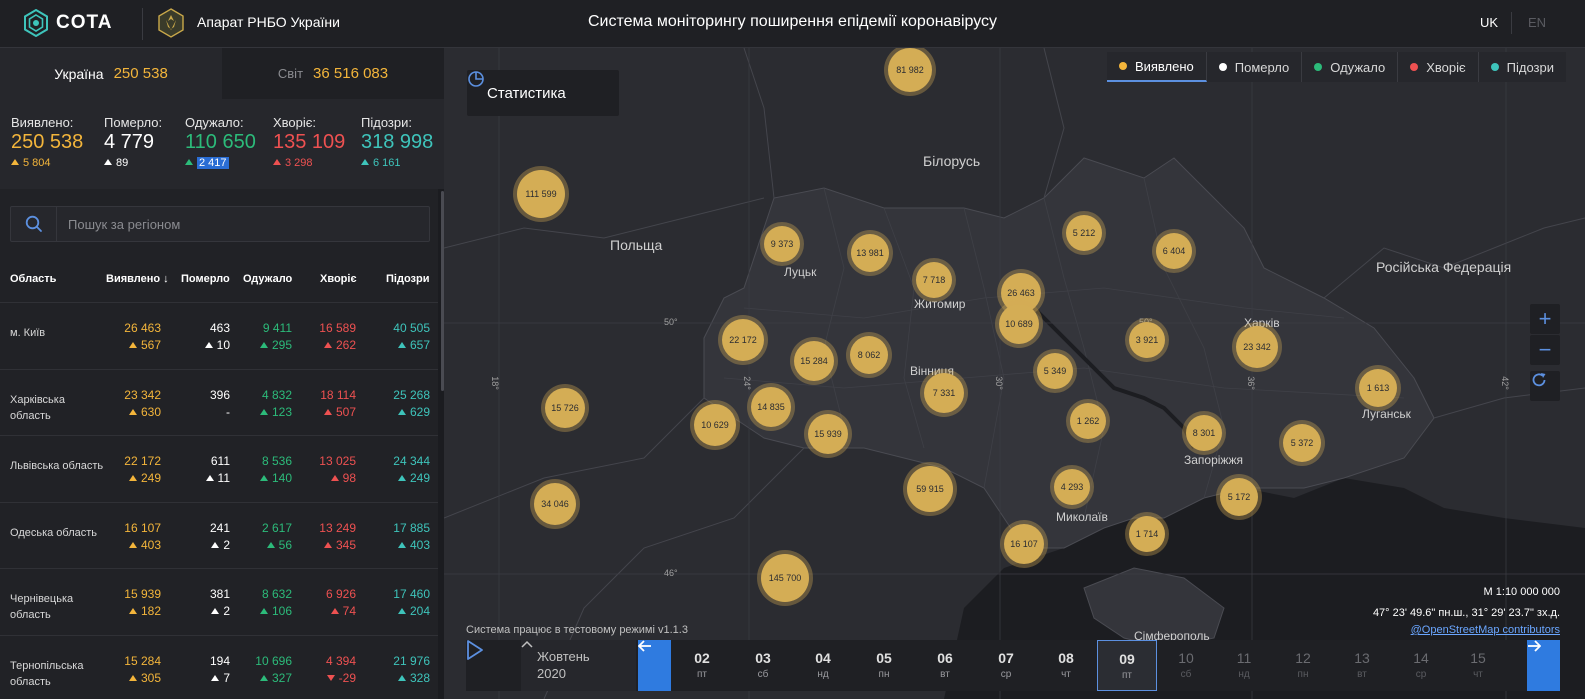 The height and width of the screenshot is (699, 1585). Describe the element at coordinates (243, 224) in the screenshot. I see `search-input` at that location.